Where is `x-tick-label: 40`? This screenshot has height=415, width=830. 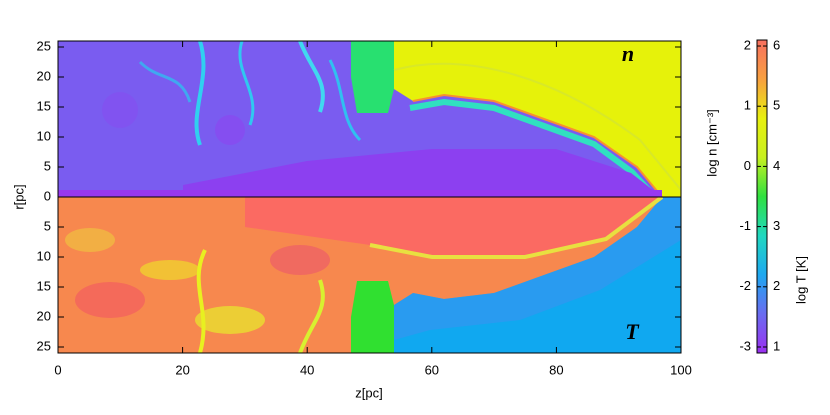
x-tick-label: 40 is located at coordinates (307, 369).